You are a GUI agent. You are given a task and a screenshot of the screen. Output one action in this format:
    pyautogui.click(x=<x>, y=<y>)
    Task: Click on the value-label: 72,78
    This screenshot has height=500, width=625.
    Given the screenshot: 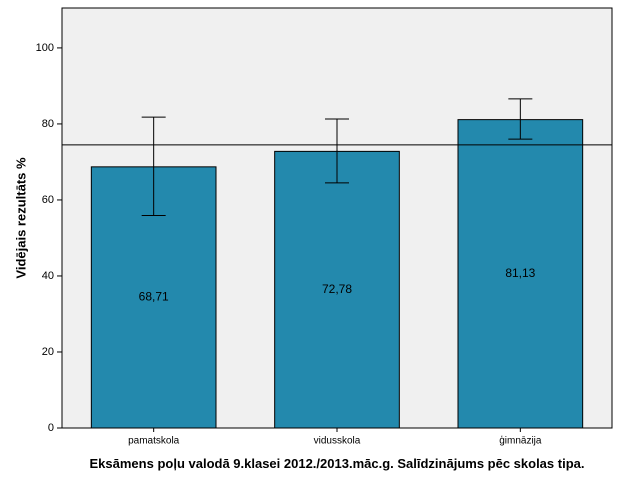 What is the action you would take?
    pyautogui.click(x=337, y=289)
    